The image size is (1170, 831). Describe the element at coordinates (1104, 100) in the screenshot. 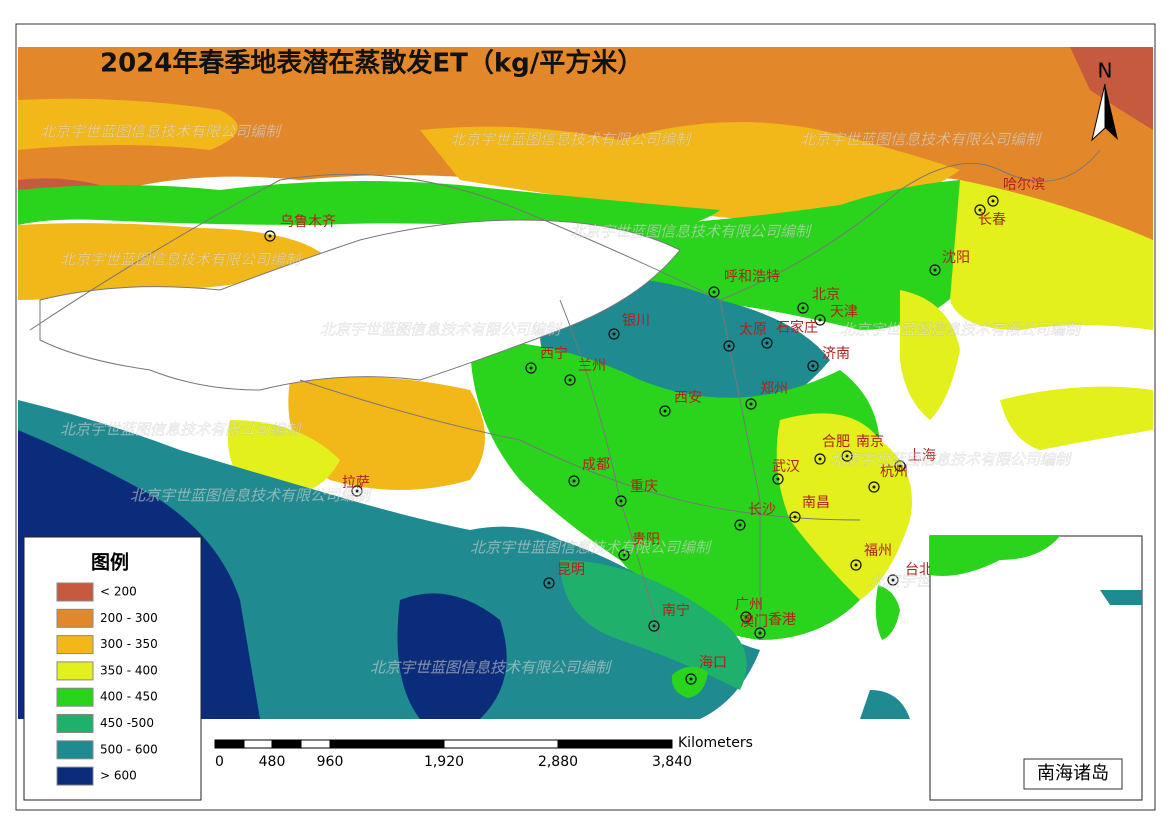

I see `north-arrow: N` at that location.